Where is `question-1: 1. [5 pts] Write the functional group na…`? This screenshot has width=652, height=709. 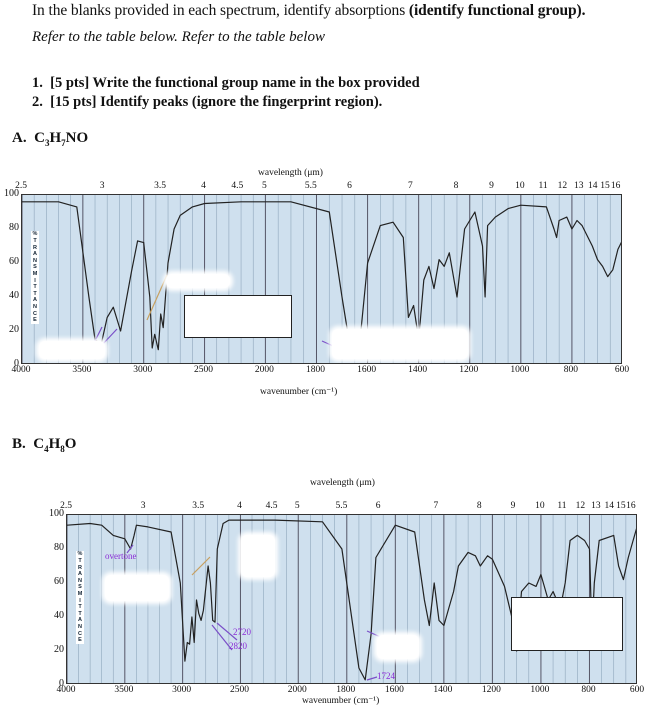 question-1: 1. [5 pts] Write the functional group na… is located at coordinates (226, 83).